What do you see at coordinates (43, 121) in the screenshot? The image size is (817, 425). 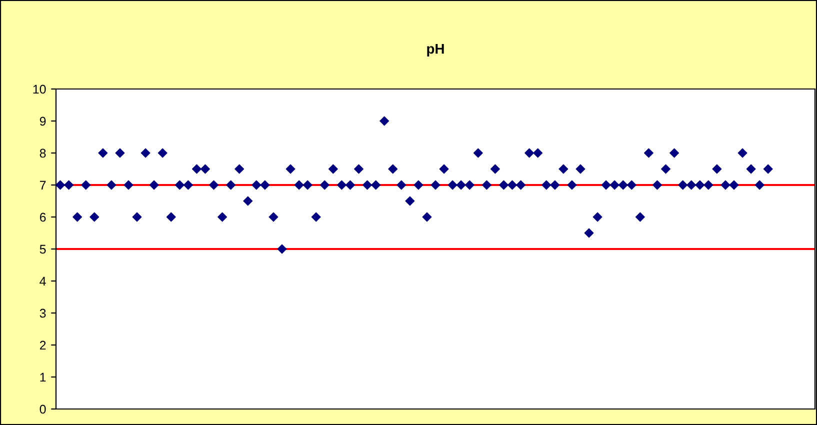 I see `y-tick-label: 9` at bounding box center [43, 121].